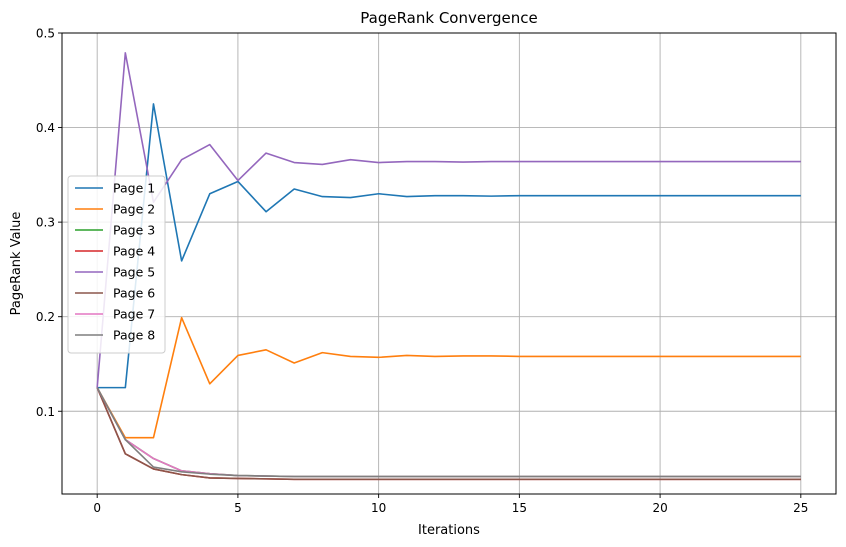  Describe the element at coordinates (45, 317) in the screenshot. I see `y-tick-label: 0.2` at that location.